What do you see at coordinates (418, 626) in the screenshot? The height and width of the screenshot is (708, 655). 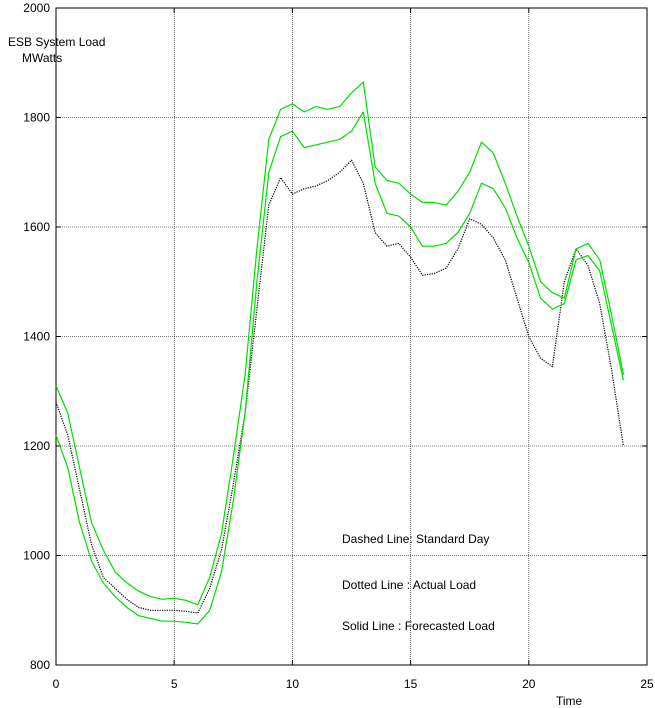 I see `annotation-forecasted-load: Solid Line : Forecasted Load` at bounding box center [418, 626].